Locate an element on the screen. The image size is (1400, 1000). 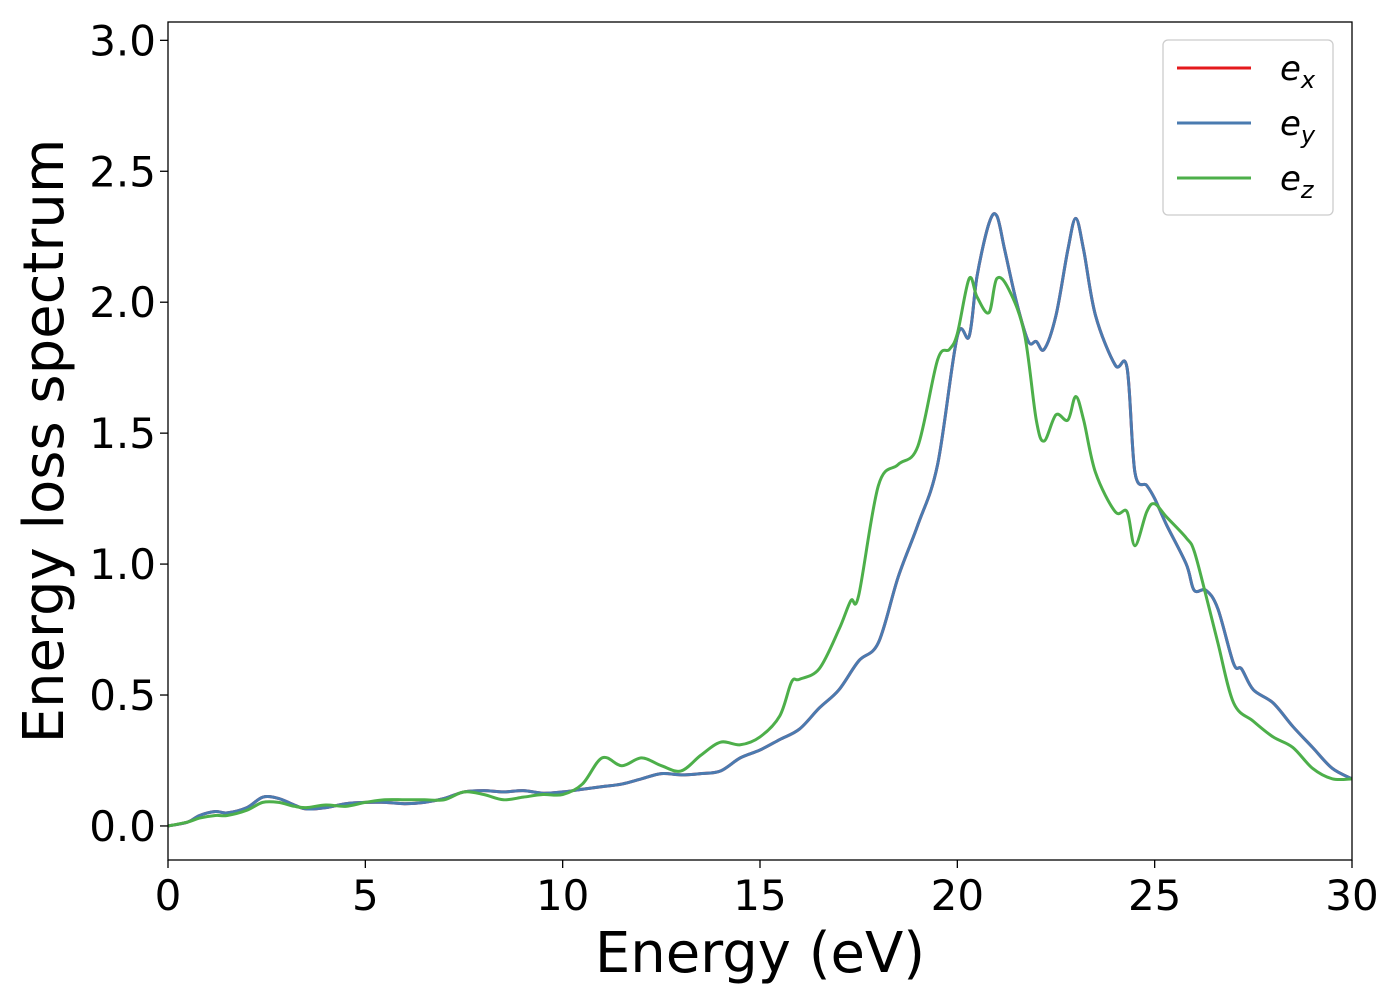
y-tick-label: 1.5 is located at coordinates (122, 433).